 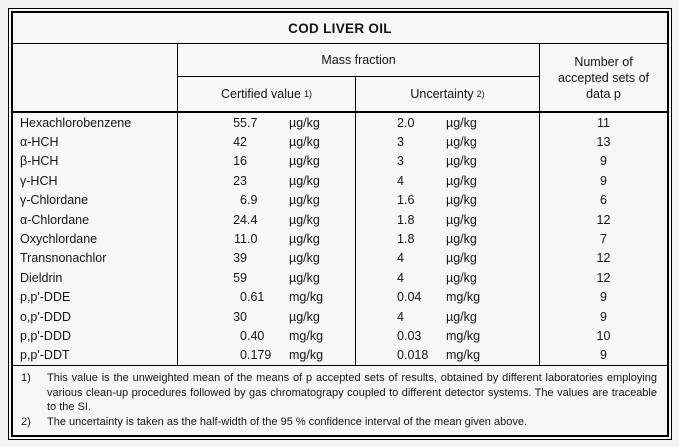 I want to click on analyte-name: γ-HCH, so click(x=95, y=181).